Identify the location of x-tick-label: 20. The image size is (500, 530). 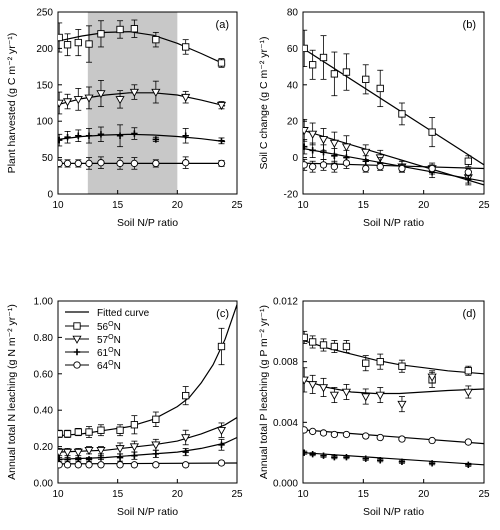
(424, 205).